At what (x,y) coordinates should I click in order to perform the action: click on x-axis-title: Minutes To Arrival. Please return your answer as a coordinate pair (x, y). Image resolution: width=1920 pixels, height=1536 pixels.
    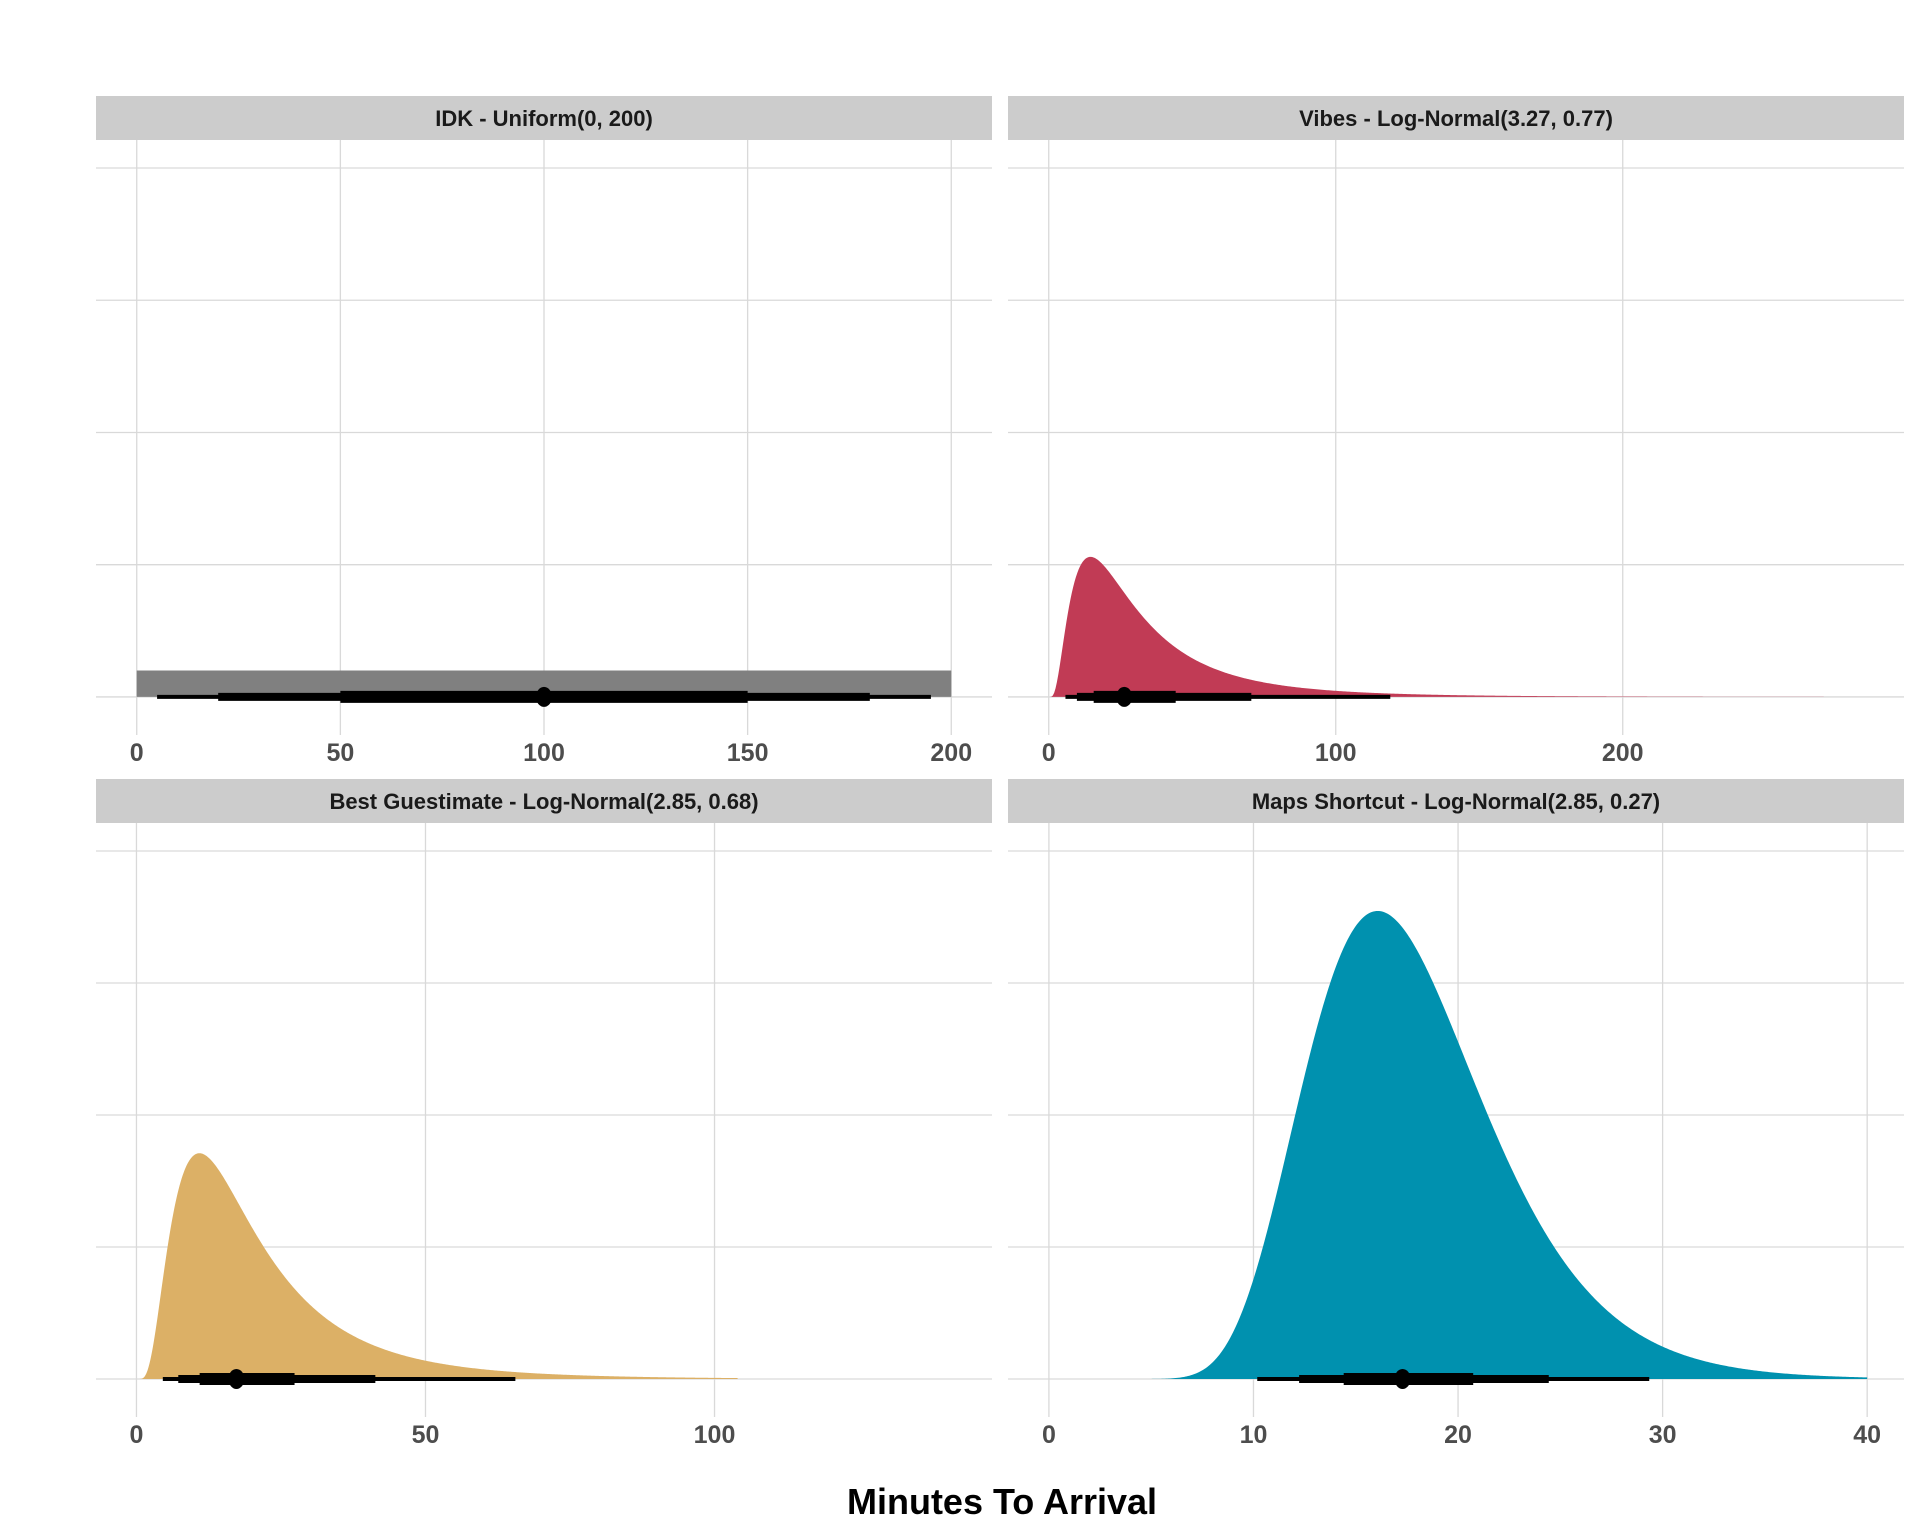
    Looking at the image, I should click on (1002, 1501).